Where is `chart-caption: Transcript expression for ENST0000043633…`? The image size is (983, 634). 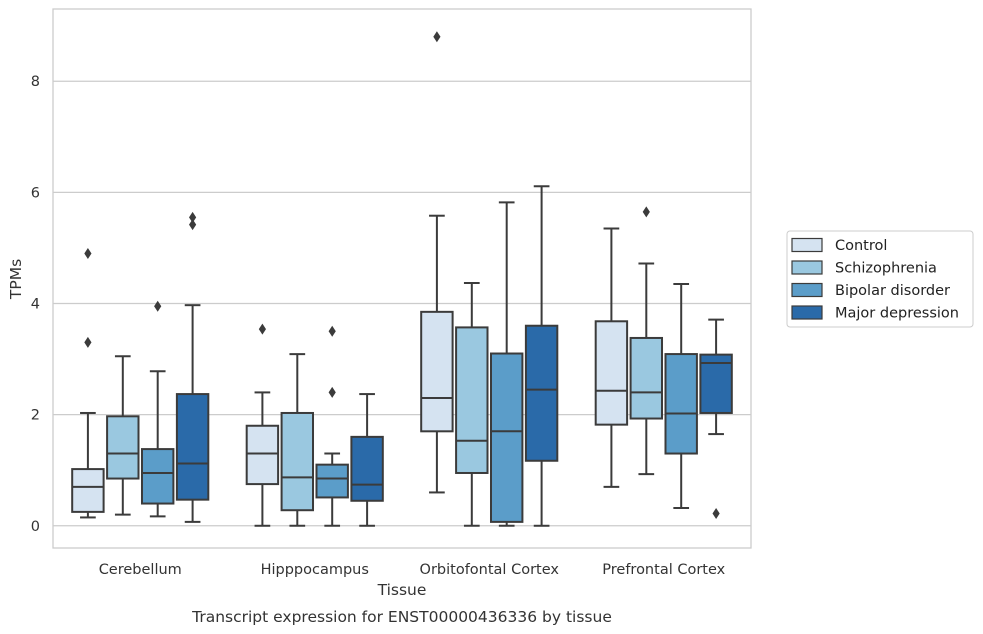
chart-caption: Transcript expression for ENST0000043633… is located at coordinates (401, 617).